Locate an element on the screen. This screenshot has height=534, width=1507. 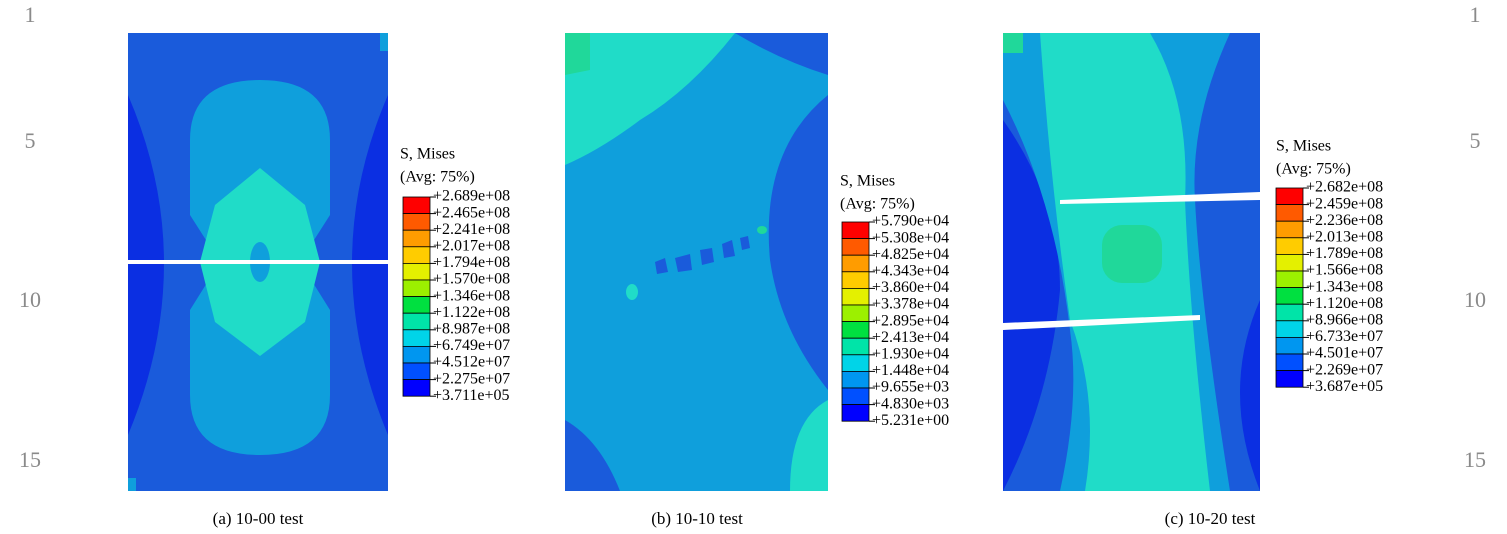
legend-value: +2.275e+07 is located at coordinates (471, 378).